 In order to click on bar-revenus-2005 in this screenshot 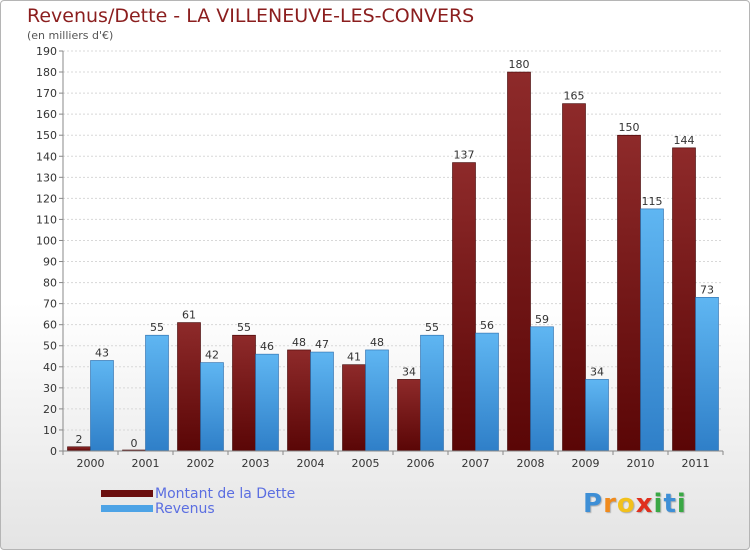, I will do `click(377, 400)`.